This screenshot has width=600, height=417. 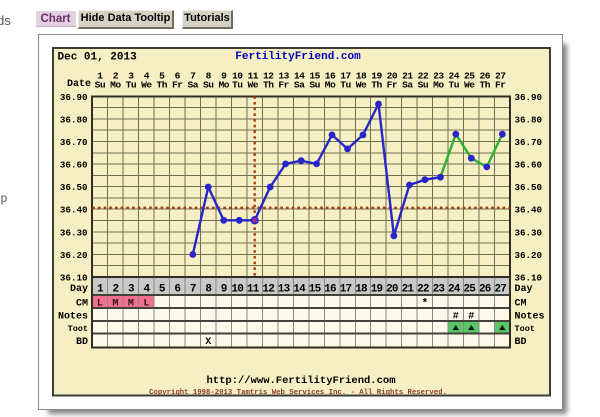 What do you see at coordinates (268, 289) in the screenshot?
I see `svg-text: 12` at bounding box center [268, 289].